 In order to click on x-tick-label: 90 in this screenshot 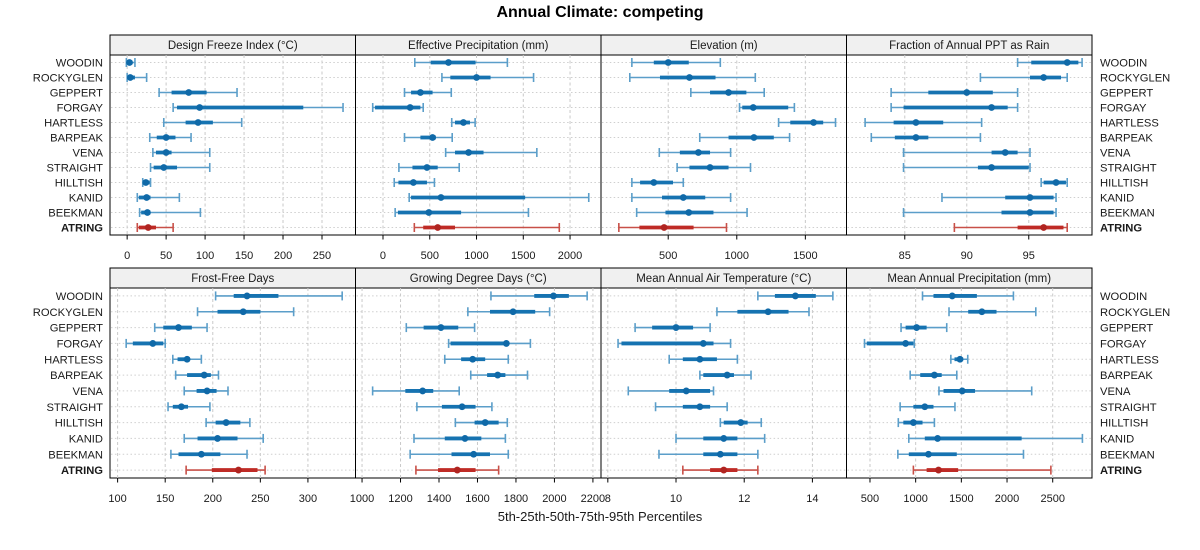, I will do `click(967, 256)`.